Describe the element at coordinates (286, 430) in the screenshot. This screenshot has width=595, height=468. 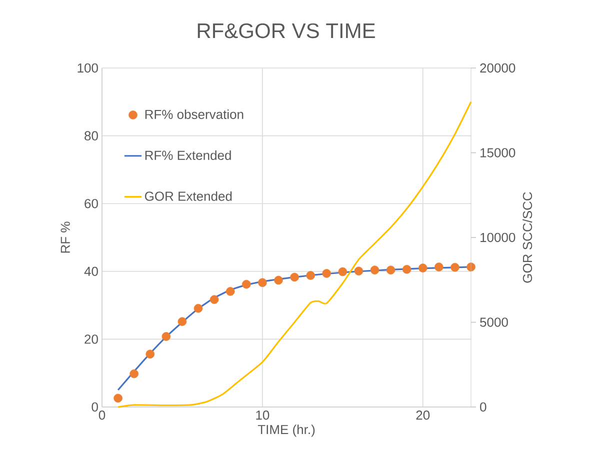
I see `x-axis-title: TIME (hr.)` at that location.